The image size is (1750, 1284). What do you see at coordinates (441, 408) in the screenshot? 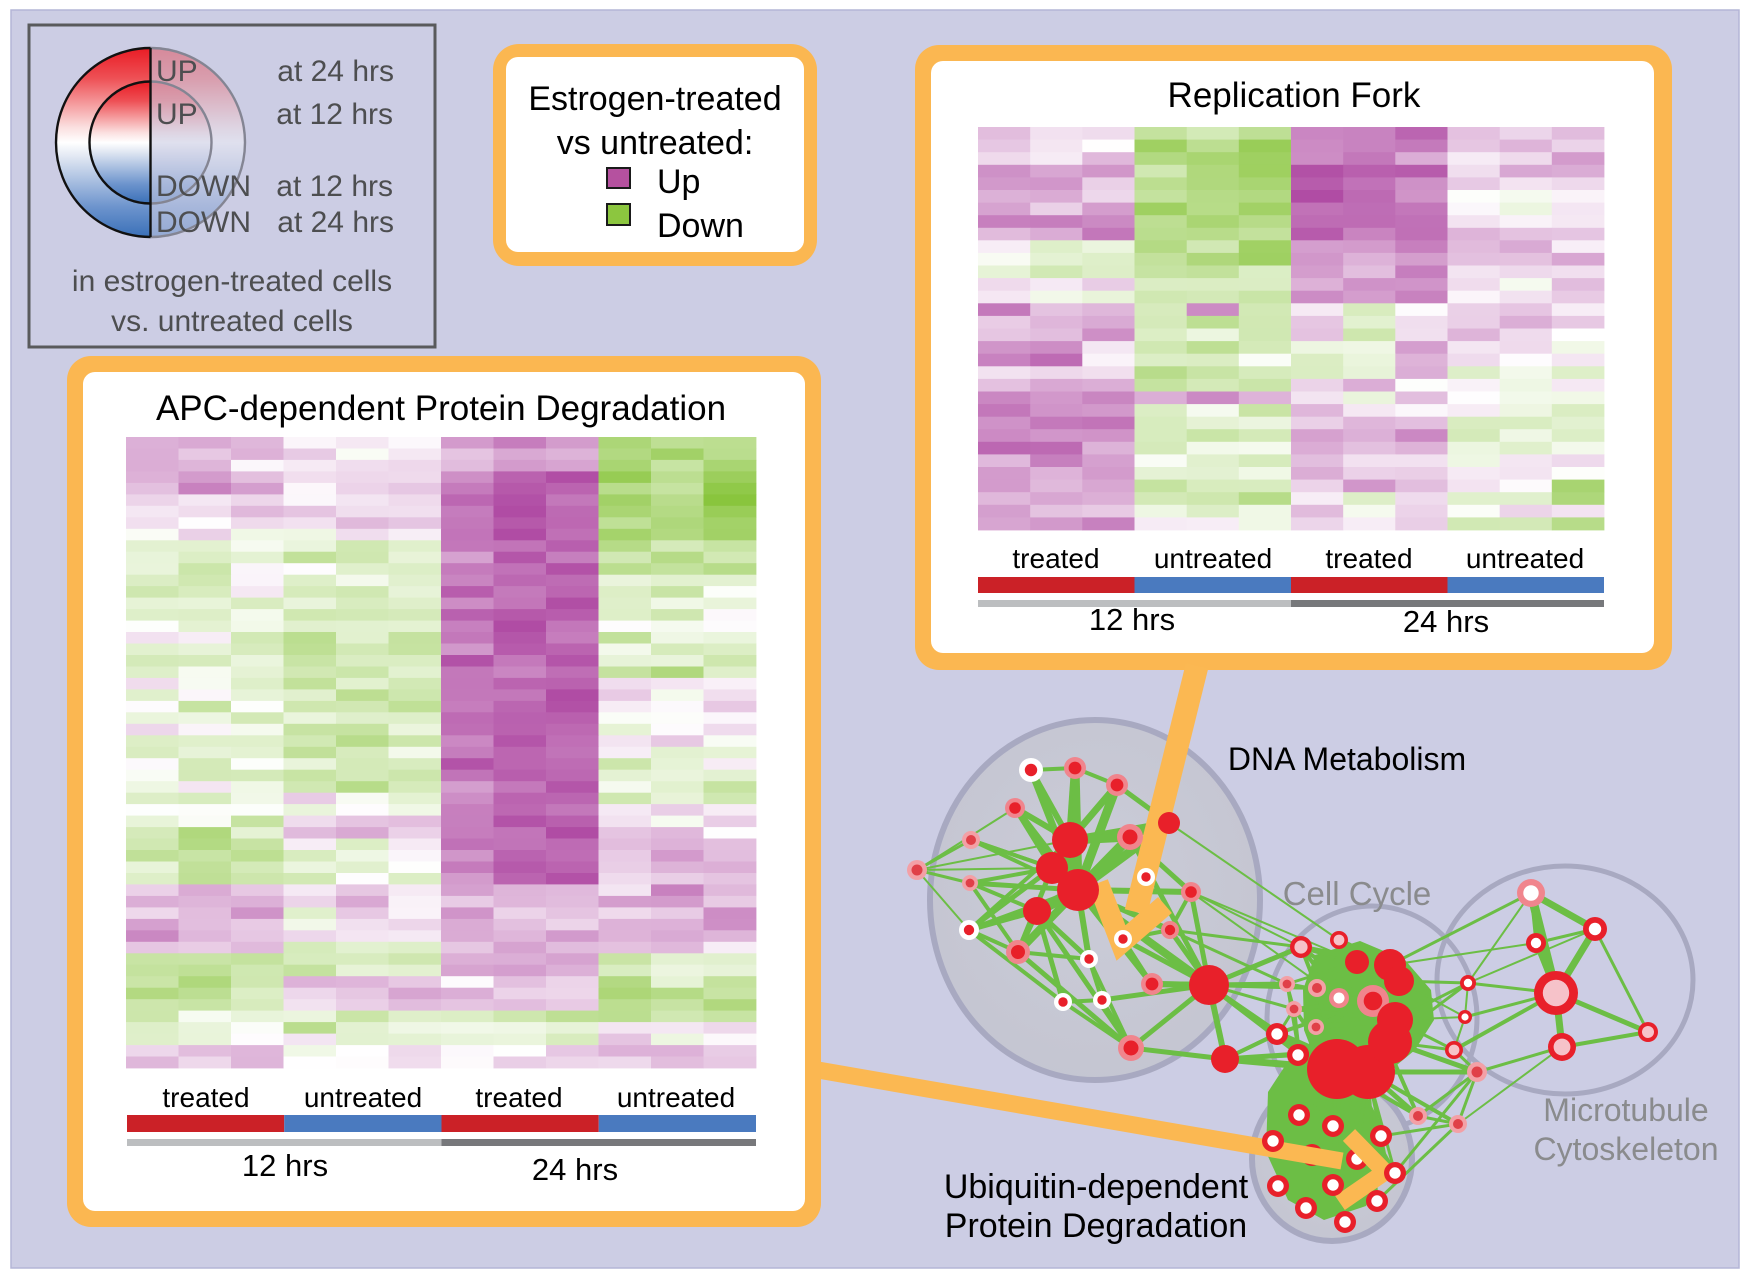
I see `svg-text:APC-dependent Protein Degradat: APC-dependent Protein Degradation` at bounding box center [441, 408].